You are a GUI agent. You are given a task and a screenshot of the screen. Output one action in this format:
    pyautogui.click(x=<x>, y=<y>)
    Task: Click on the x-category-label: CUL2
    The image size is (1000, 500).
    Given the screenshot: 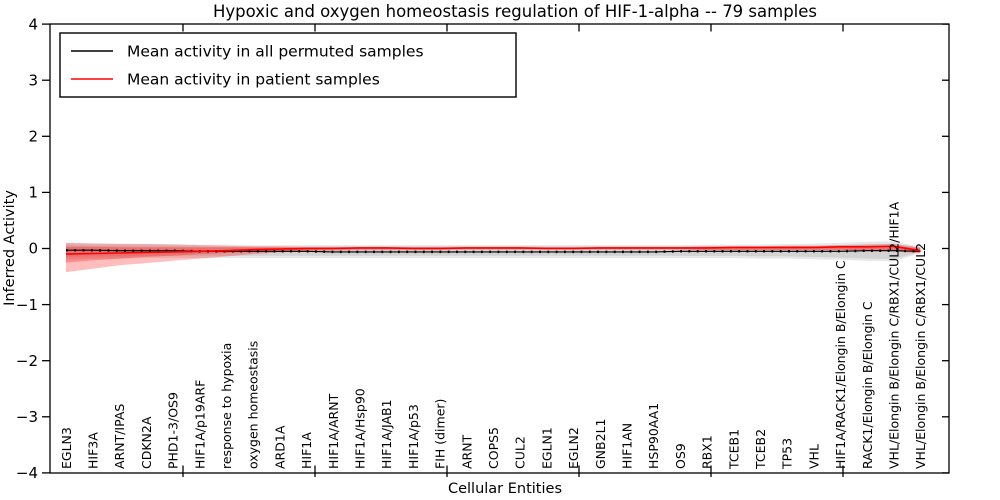 What is the action you would take?
    pyautogui.click(x=520, y=452)
    